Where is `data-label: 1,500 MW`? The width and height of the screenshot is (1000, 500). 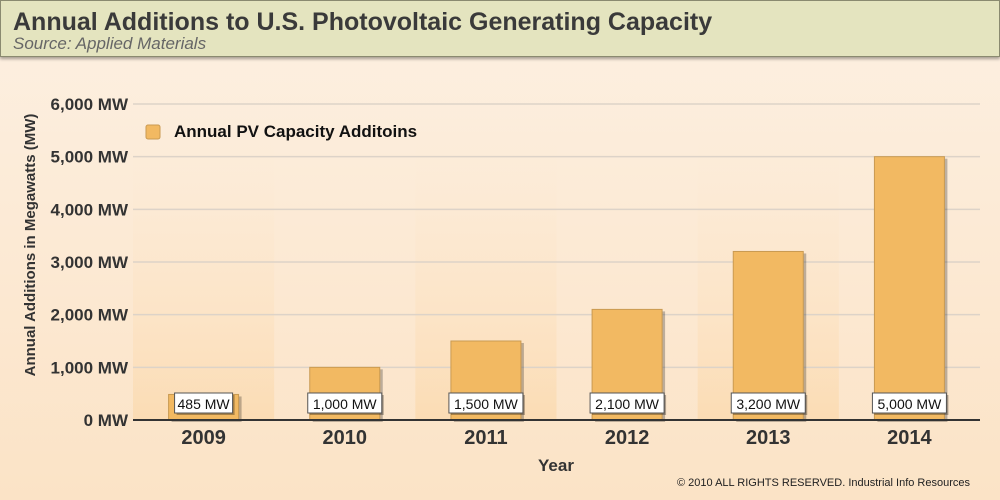 data-label: 1,500 MW is located at coordinates (486, 404).